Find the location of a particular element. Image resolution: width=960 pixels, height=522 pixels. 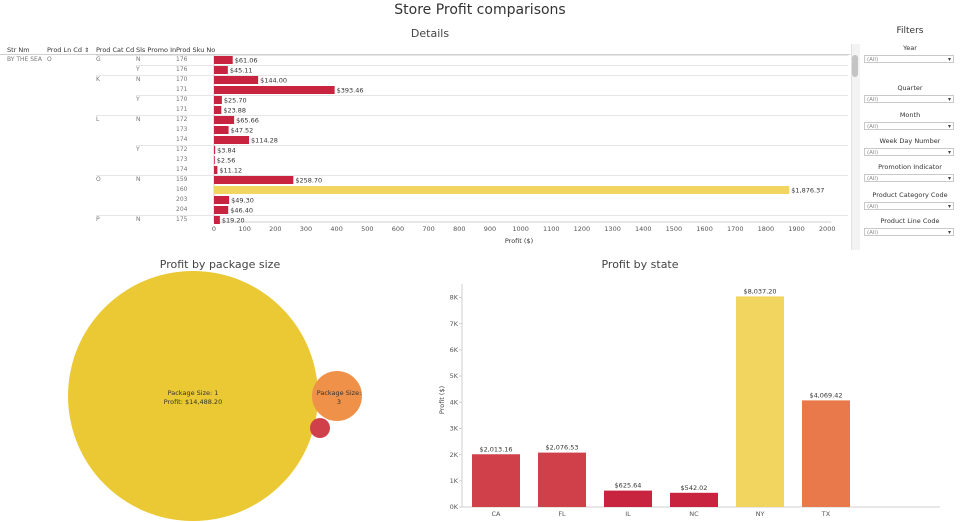

filter-label-promotion-indicator: Promotion Indicator is located at coordinates (910, 167).